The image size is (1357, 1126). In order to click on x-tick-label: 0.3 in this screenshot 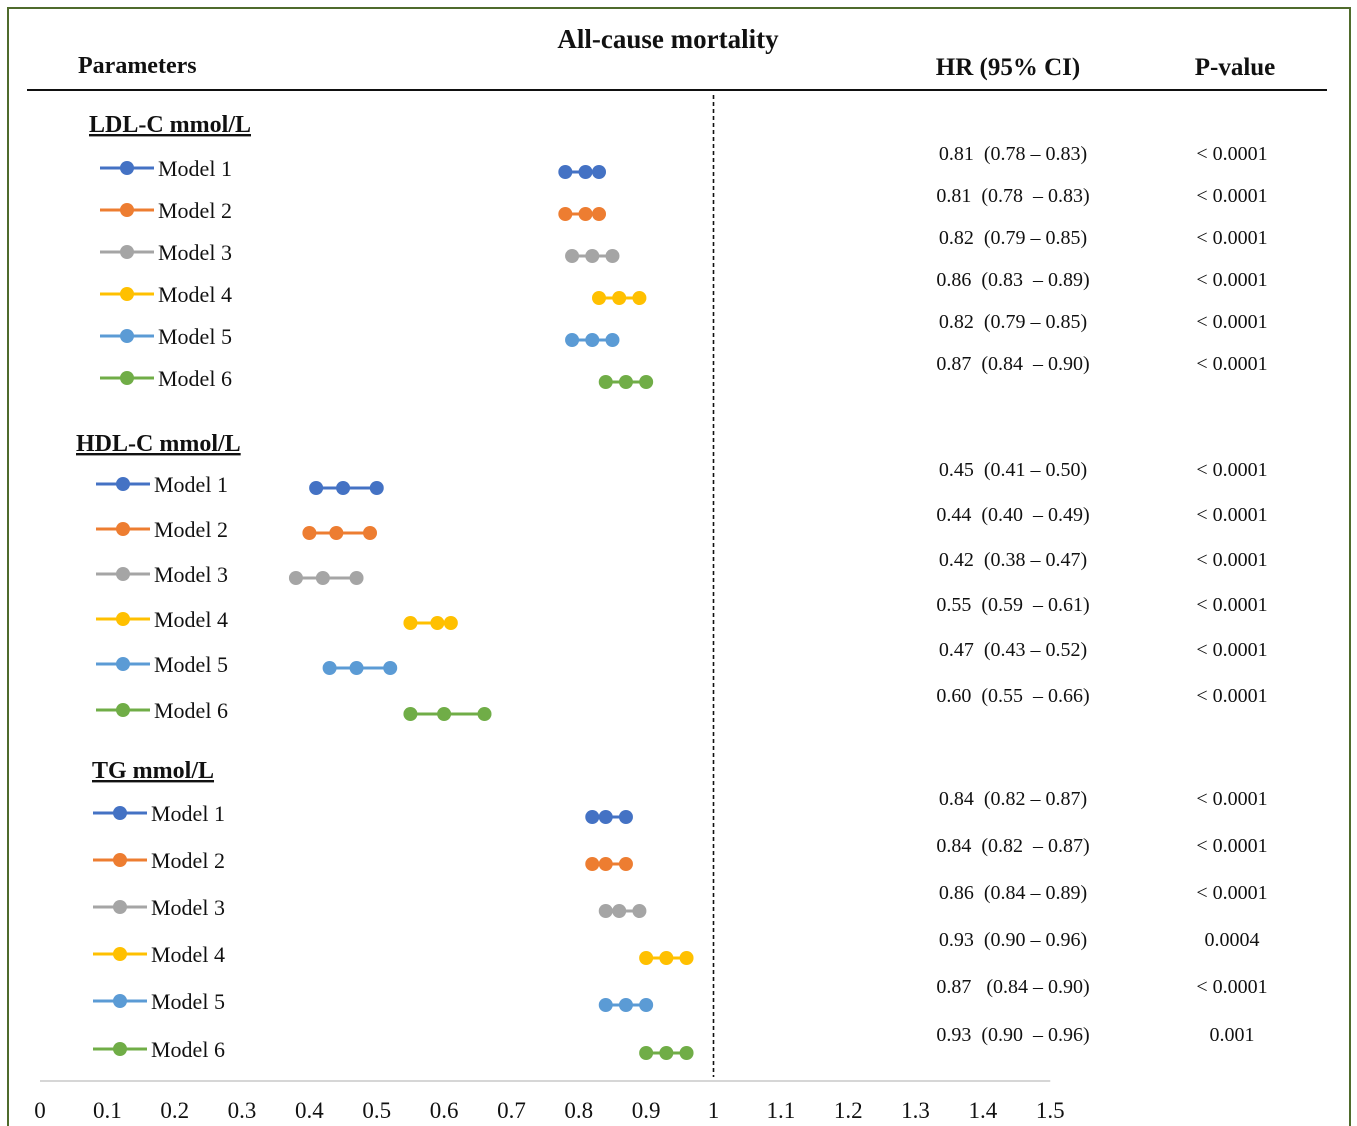, I will do `click(242, 1110)`.